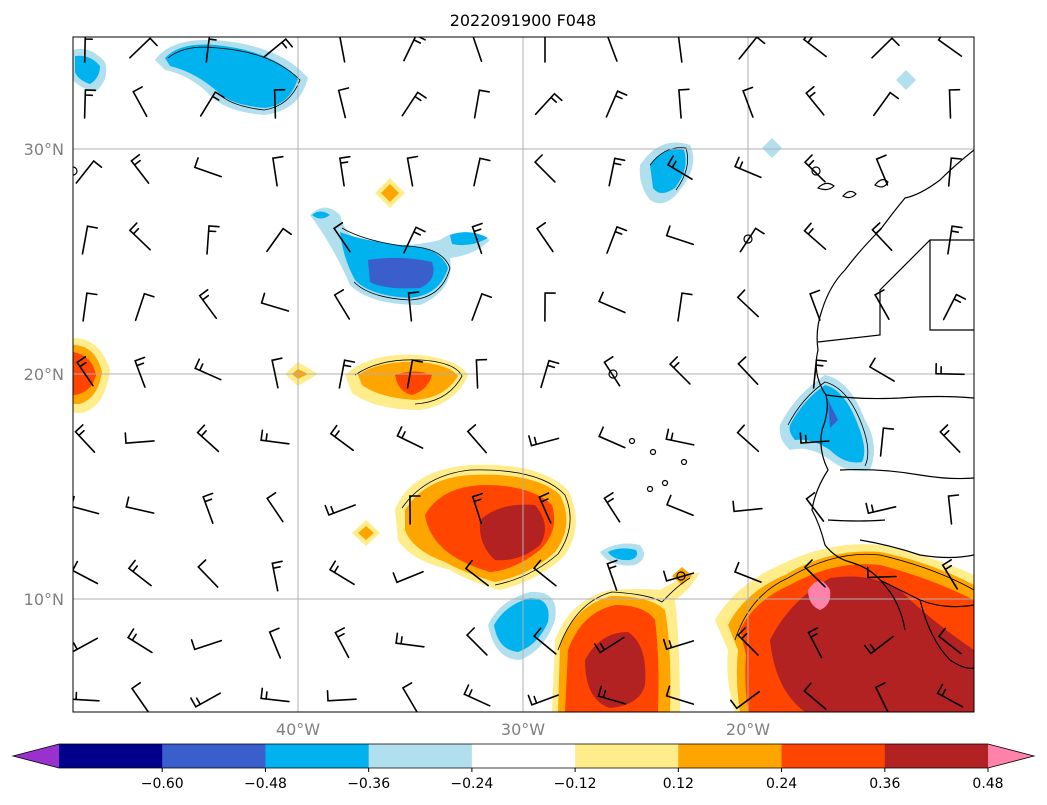 Image resolution: width=1047 pixels, height=805 pixels. Describe the element at coordinates (523, 729) in the screenshot. I see `longitude-labels: 40°W 30°W 20°W` at that location.